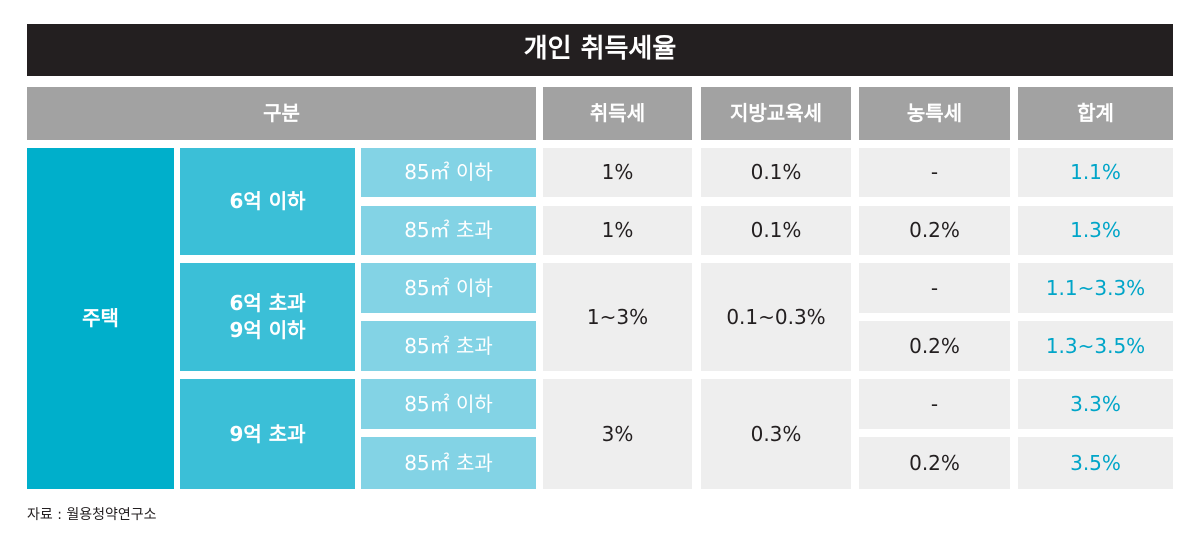  Describe the element at coordinates (776, 113) in the screenshot. I see `header-local-education-tax: 지방교육세` at that location.